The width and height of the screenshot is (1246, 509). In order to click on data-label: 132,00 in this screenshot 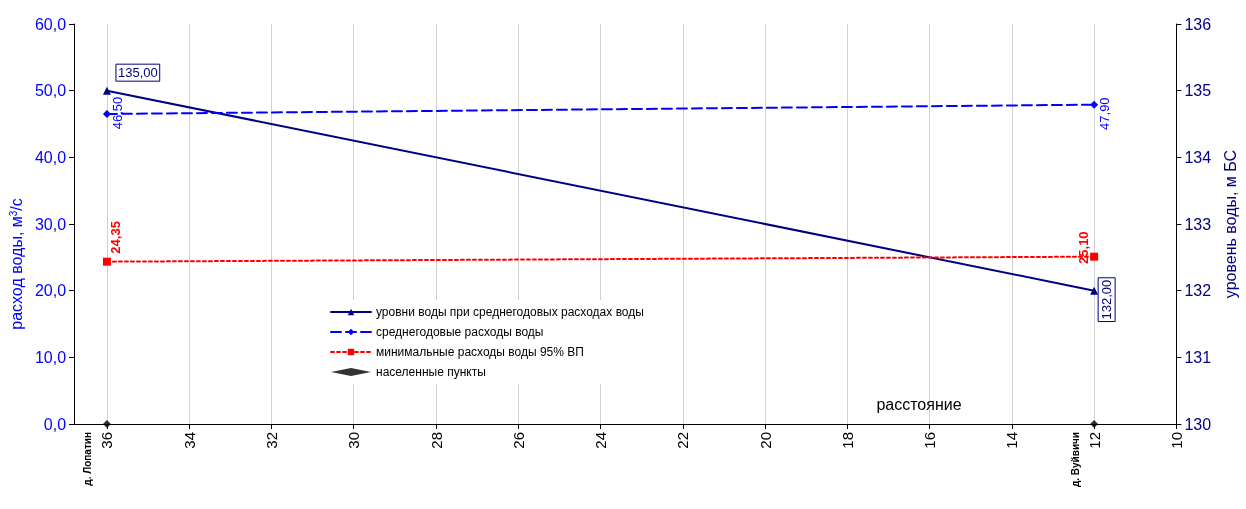, I will do `click(1107, 299)`.